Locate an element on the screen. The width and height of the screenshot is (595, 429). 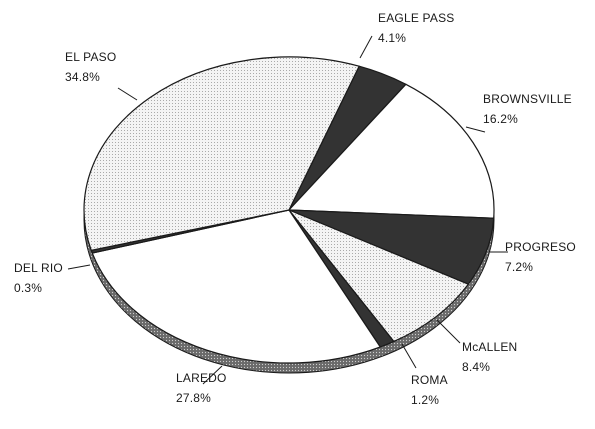
slice-value-el-paso: 34.8% is located at coordinates (82, 77).